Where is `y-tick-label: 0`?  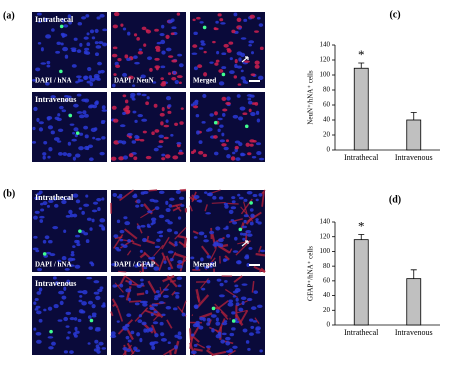 y-tick-label: 0 is located at coordinates (329, 150).